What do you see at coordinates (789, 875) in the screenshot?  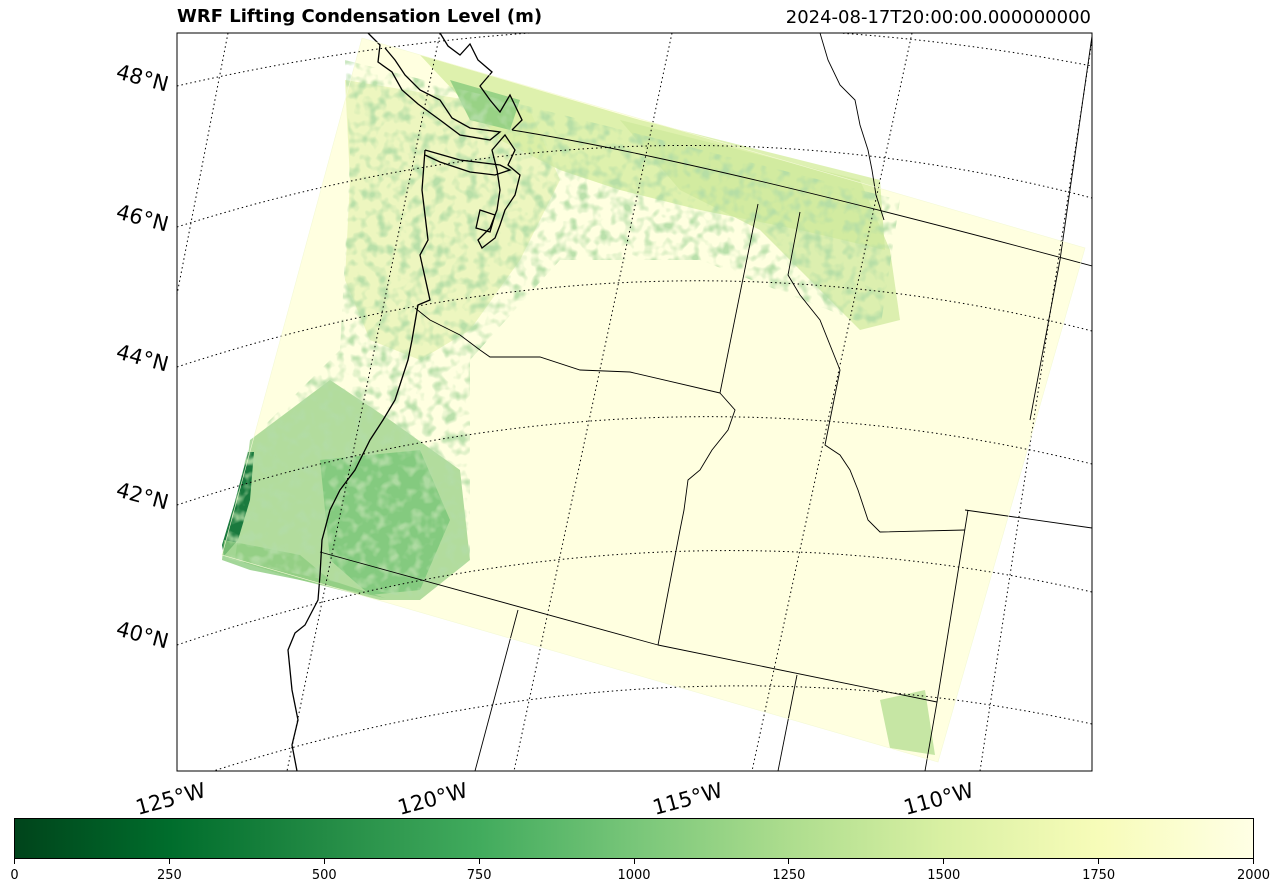 I see `colorbar-tick-label: 1250` at bounding box center [789, 875].